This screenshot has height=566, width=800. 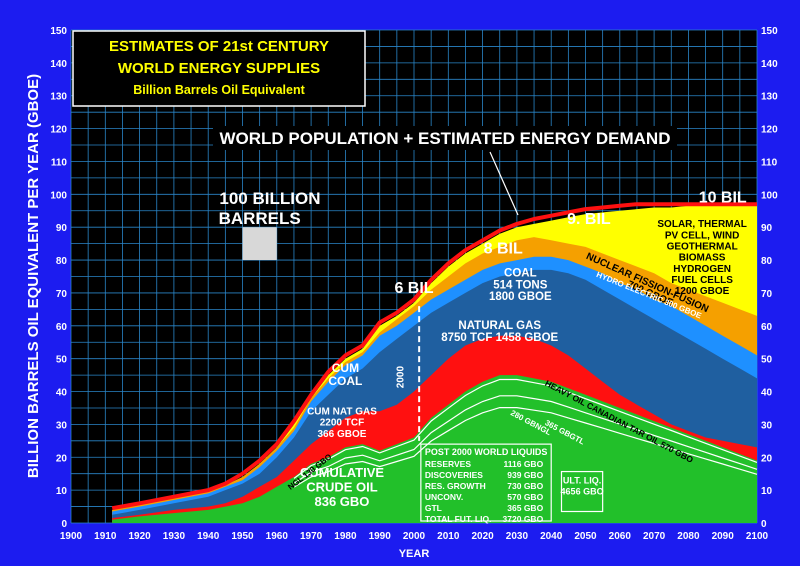 What do you see at coordinates (345, 368) in the screenshot?
I see `cumulative-coal-label: CUM` at bounding box center [345, 368].